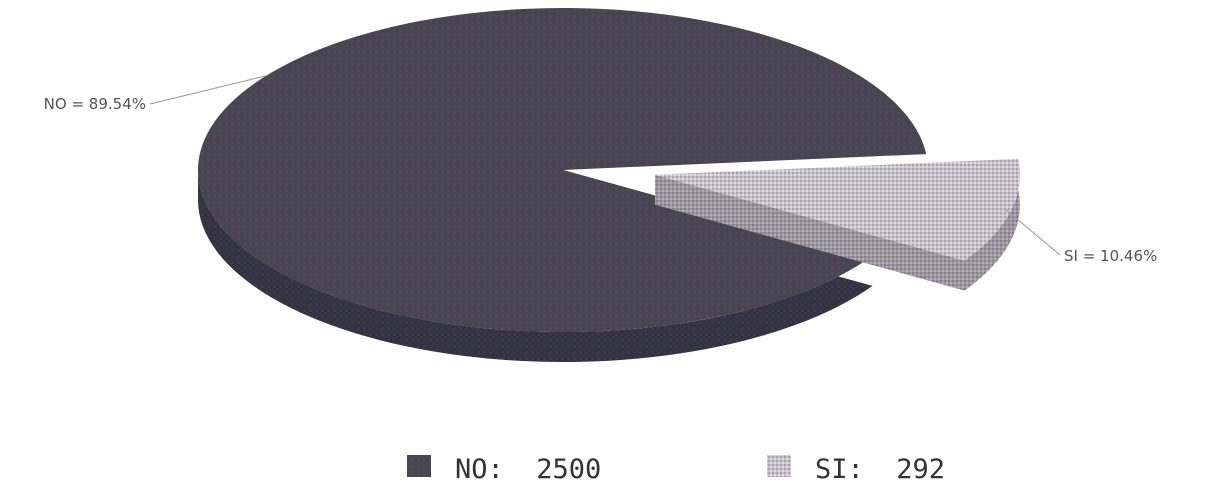  What do you see at coordinates (1110, 256) in the screenshot?
I see `slice-label-si: SI = 10.46%` at bounding box center [1110, 256].